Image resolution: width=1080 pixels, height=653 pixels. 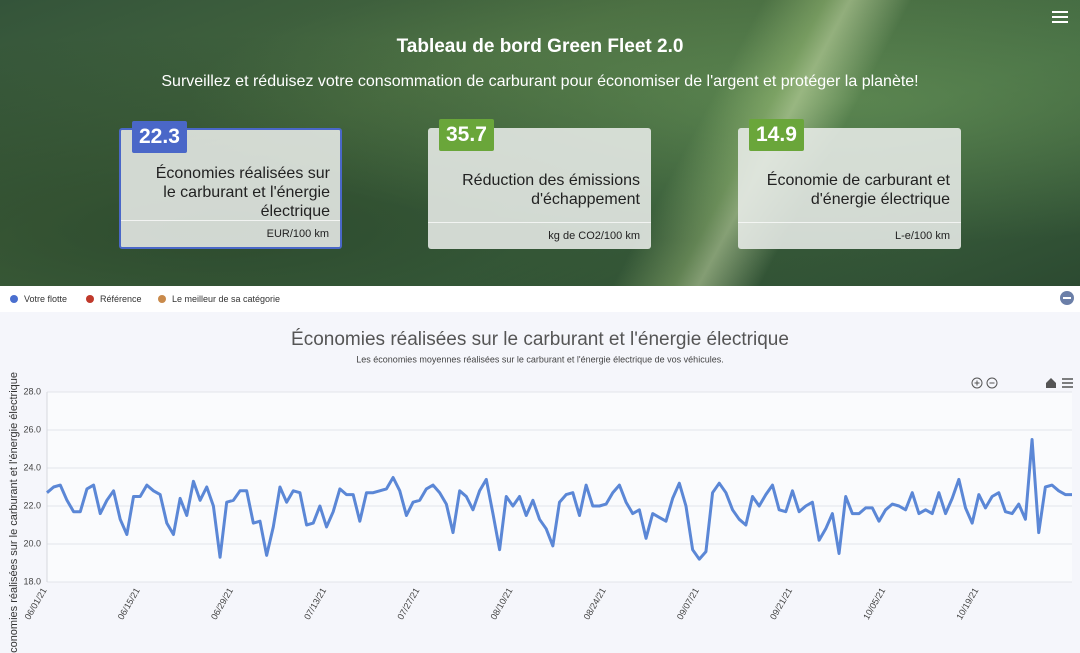 I want to click on legend-item: Le meilleur de sa catégorie, so click(x=219, y=299).